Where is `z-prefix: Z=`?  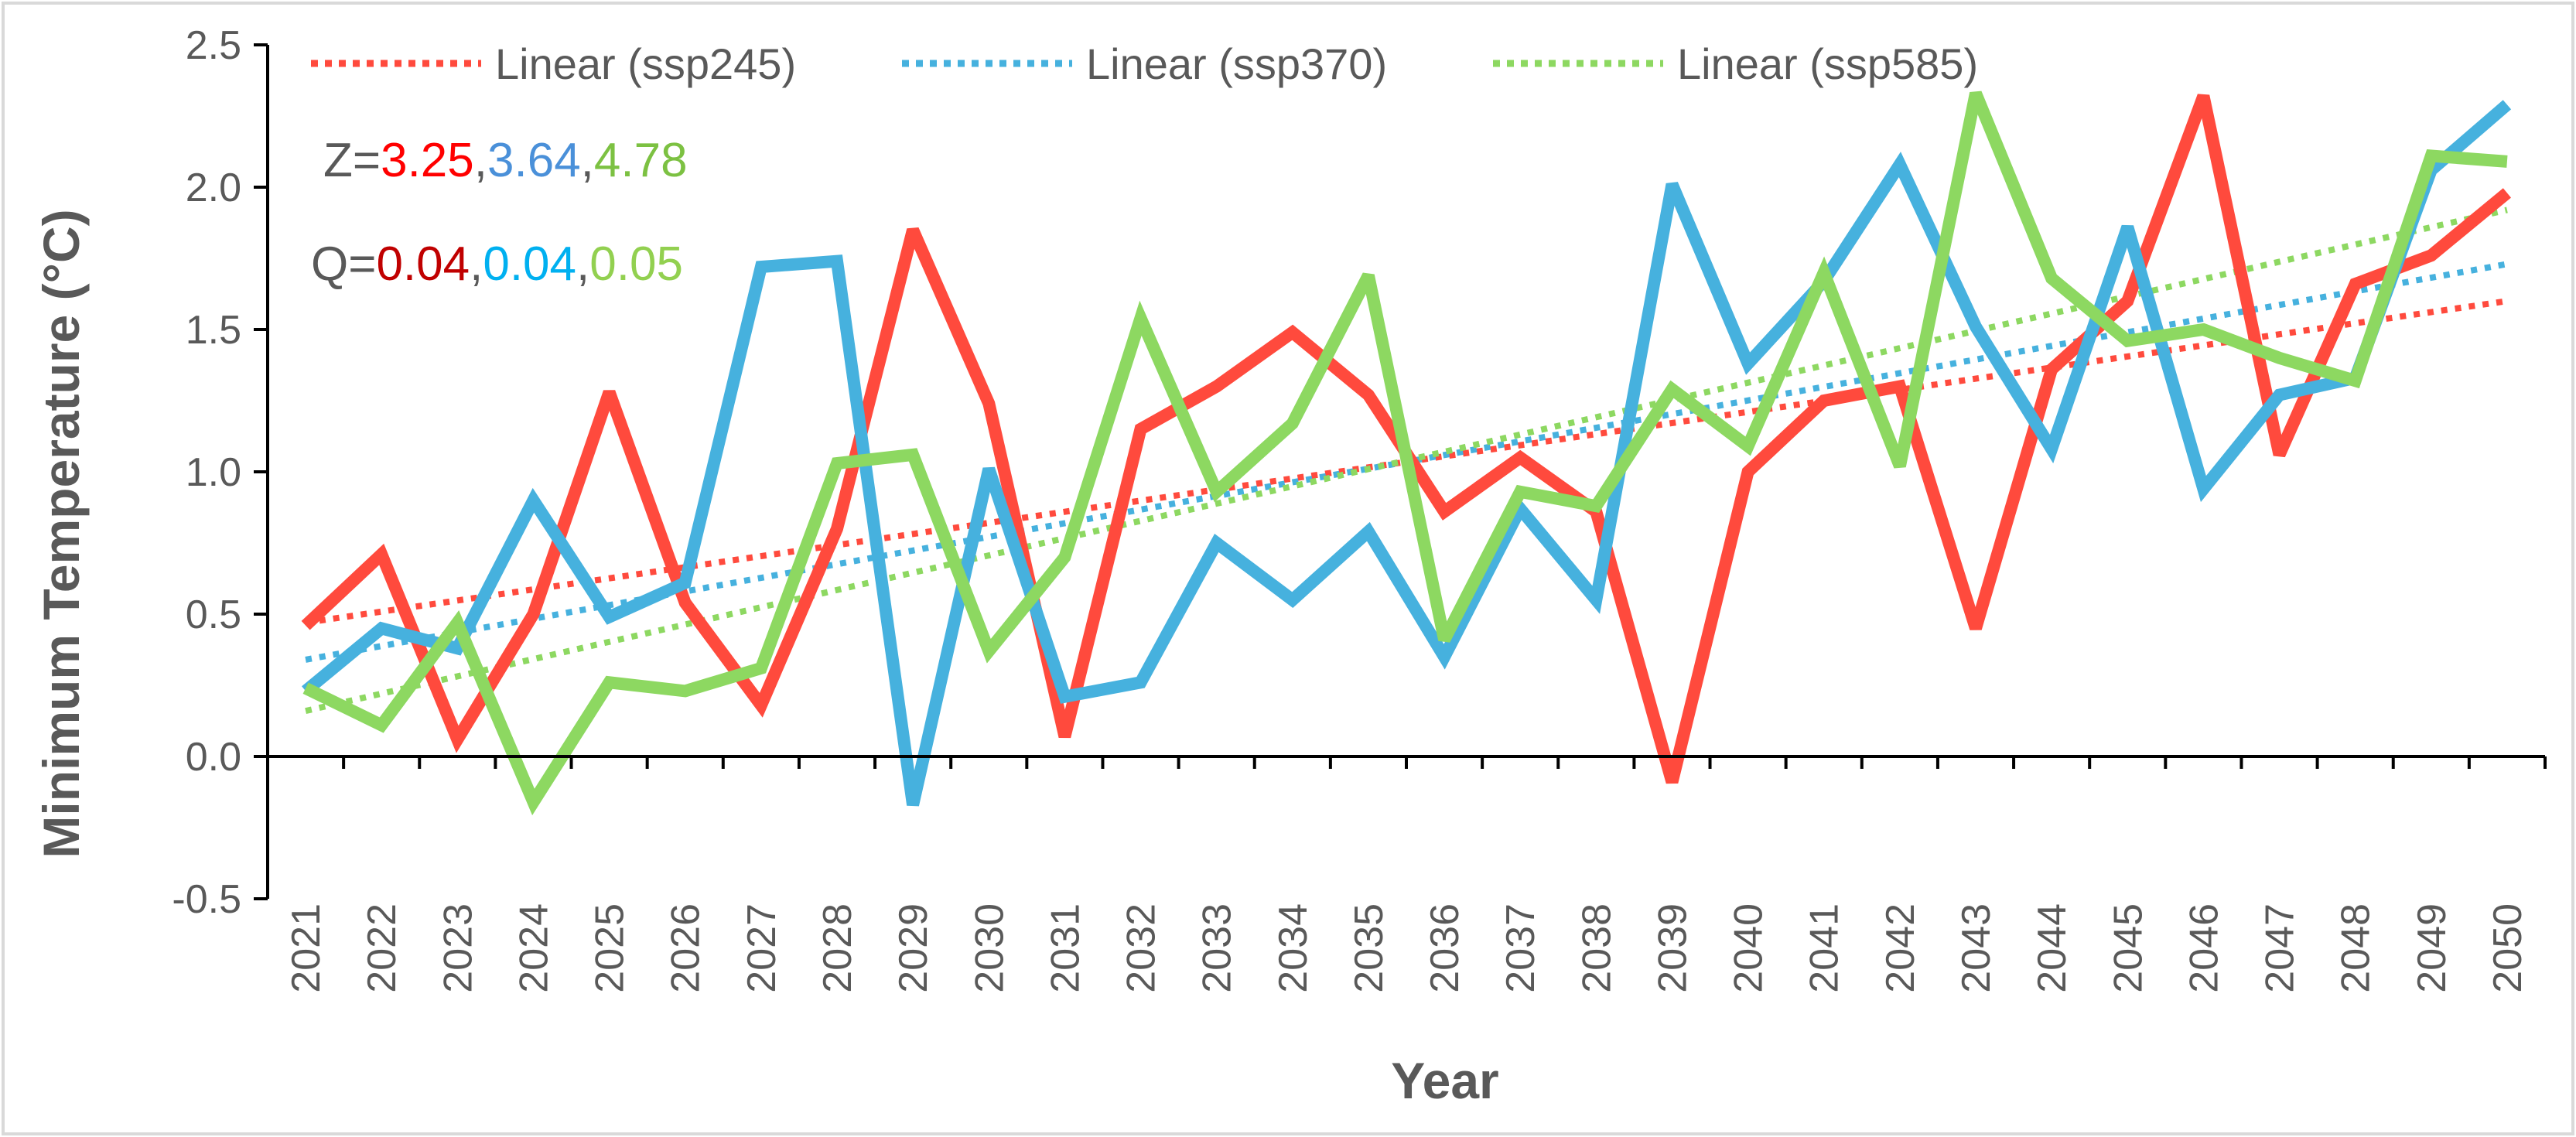
z-prefix: Z= is located at coordinates (352, 160).